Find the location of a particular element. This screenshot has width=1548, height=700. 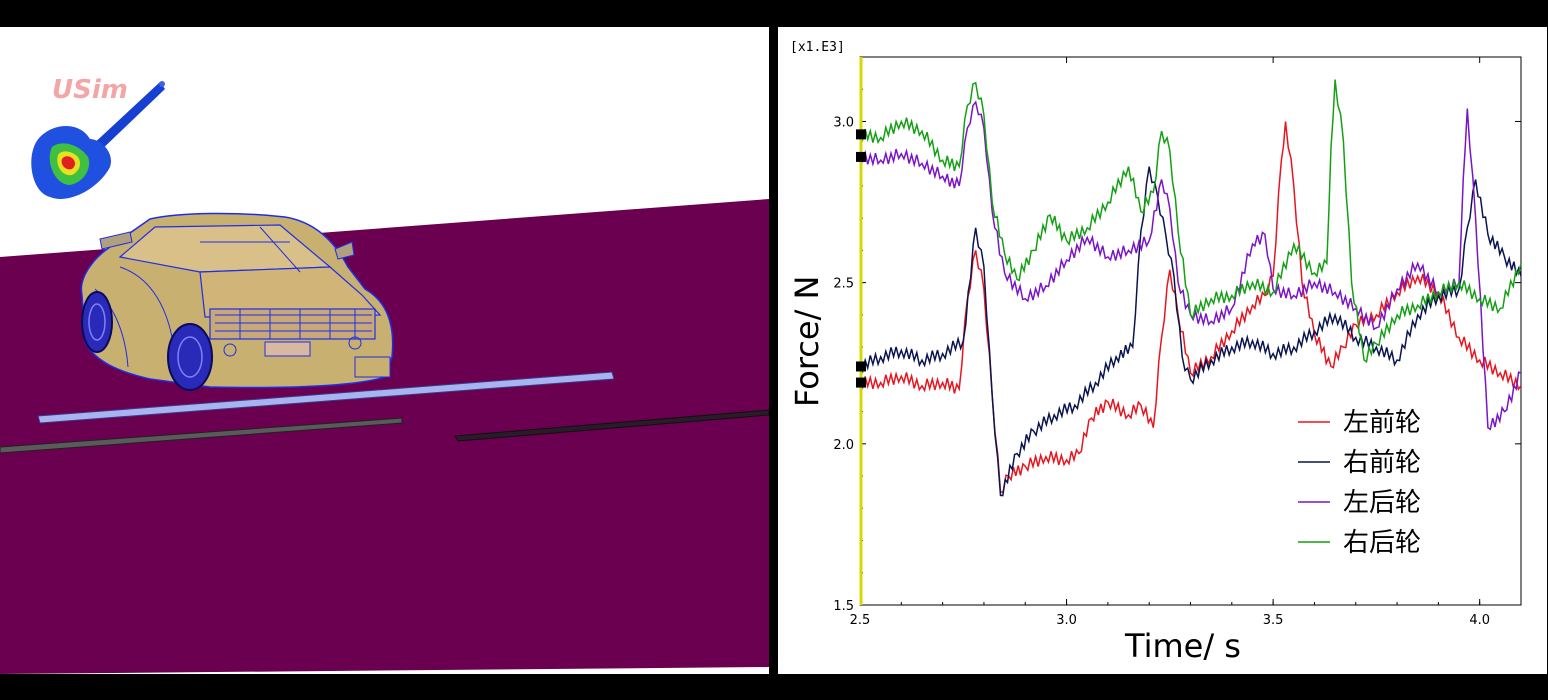

speed-bump-right is located at coordinates (611, 425).